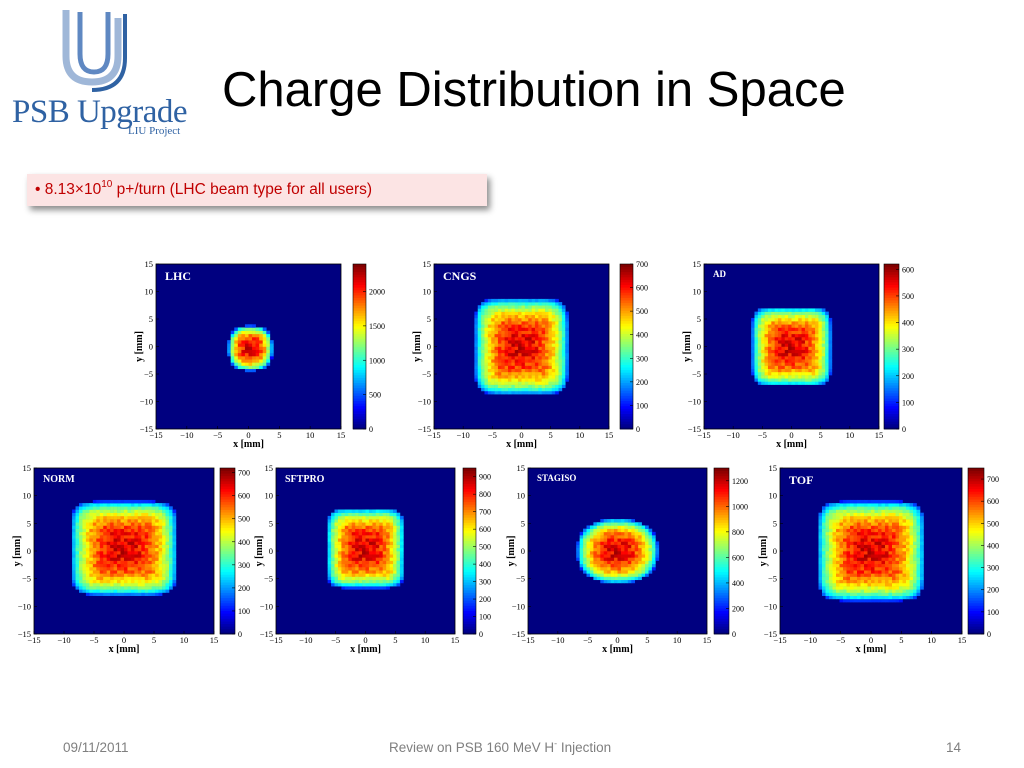 The height and width of the screenshot is (768, 1024). I want to click on colorbar-tick-label: 0, so click(734, 634).